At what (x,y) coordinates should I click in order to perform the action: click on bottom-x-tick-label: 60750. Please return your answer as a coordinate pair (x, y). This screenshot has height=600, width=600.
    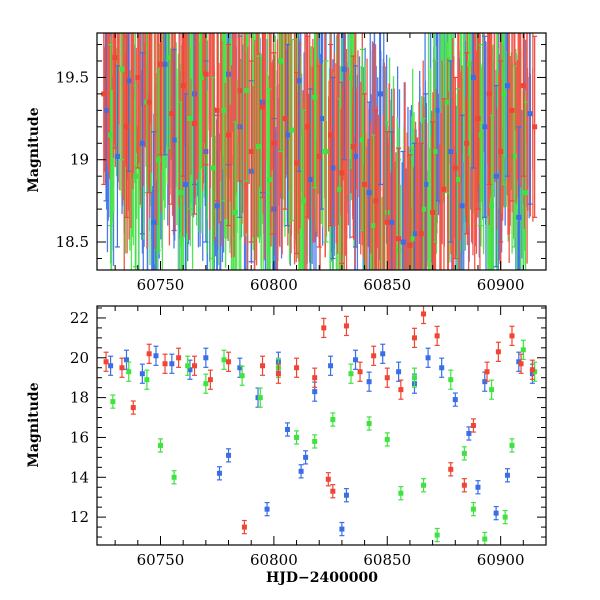
    Looking at the image, I should click on (161, 560).